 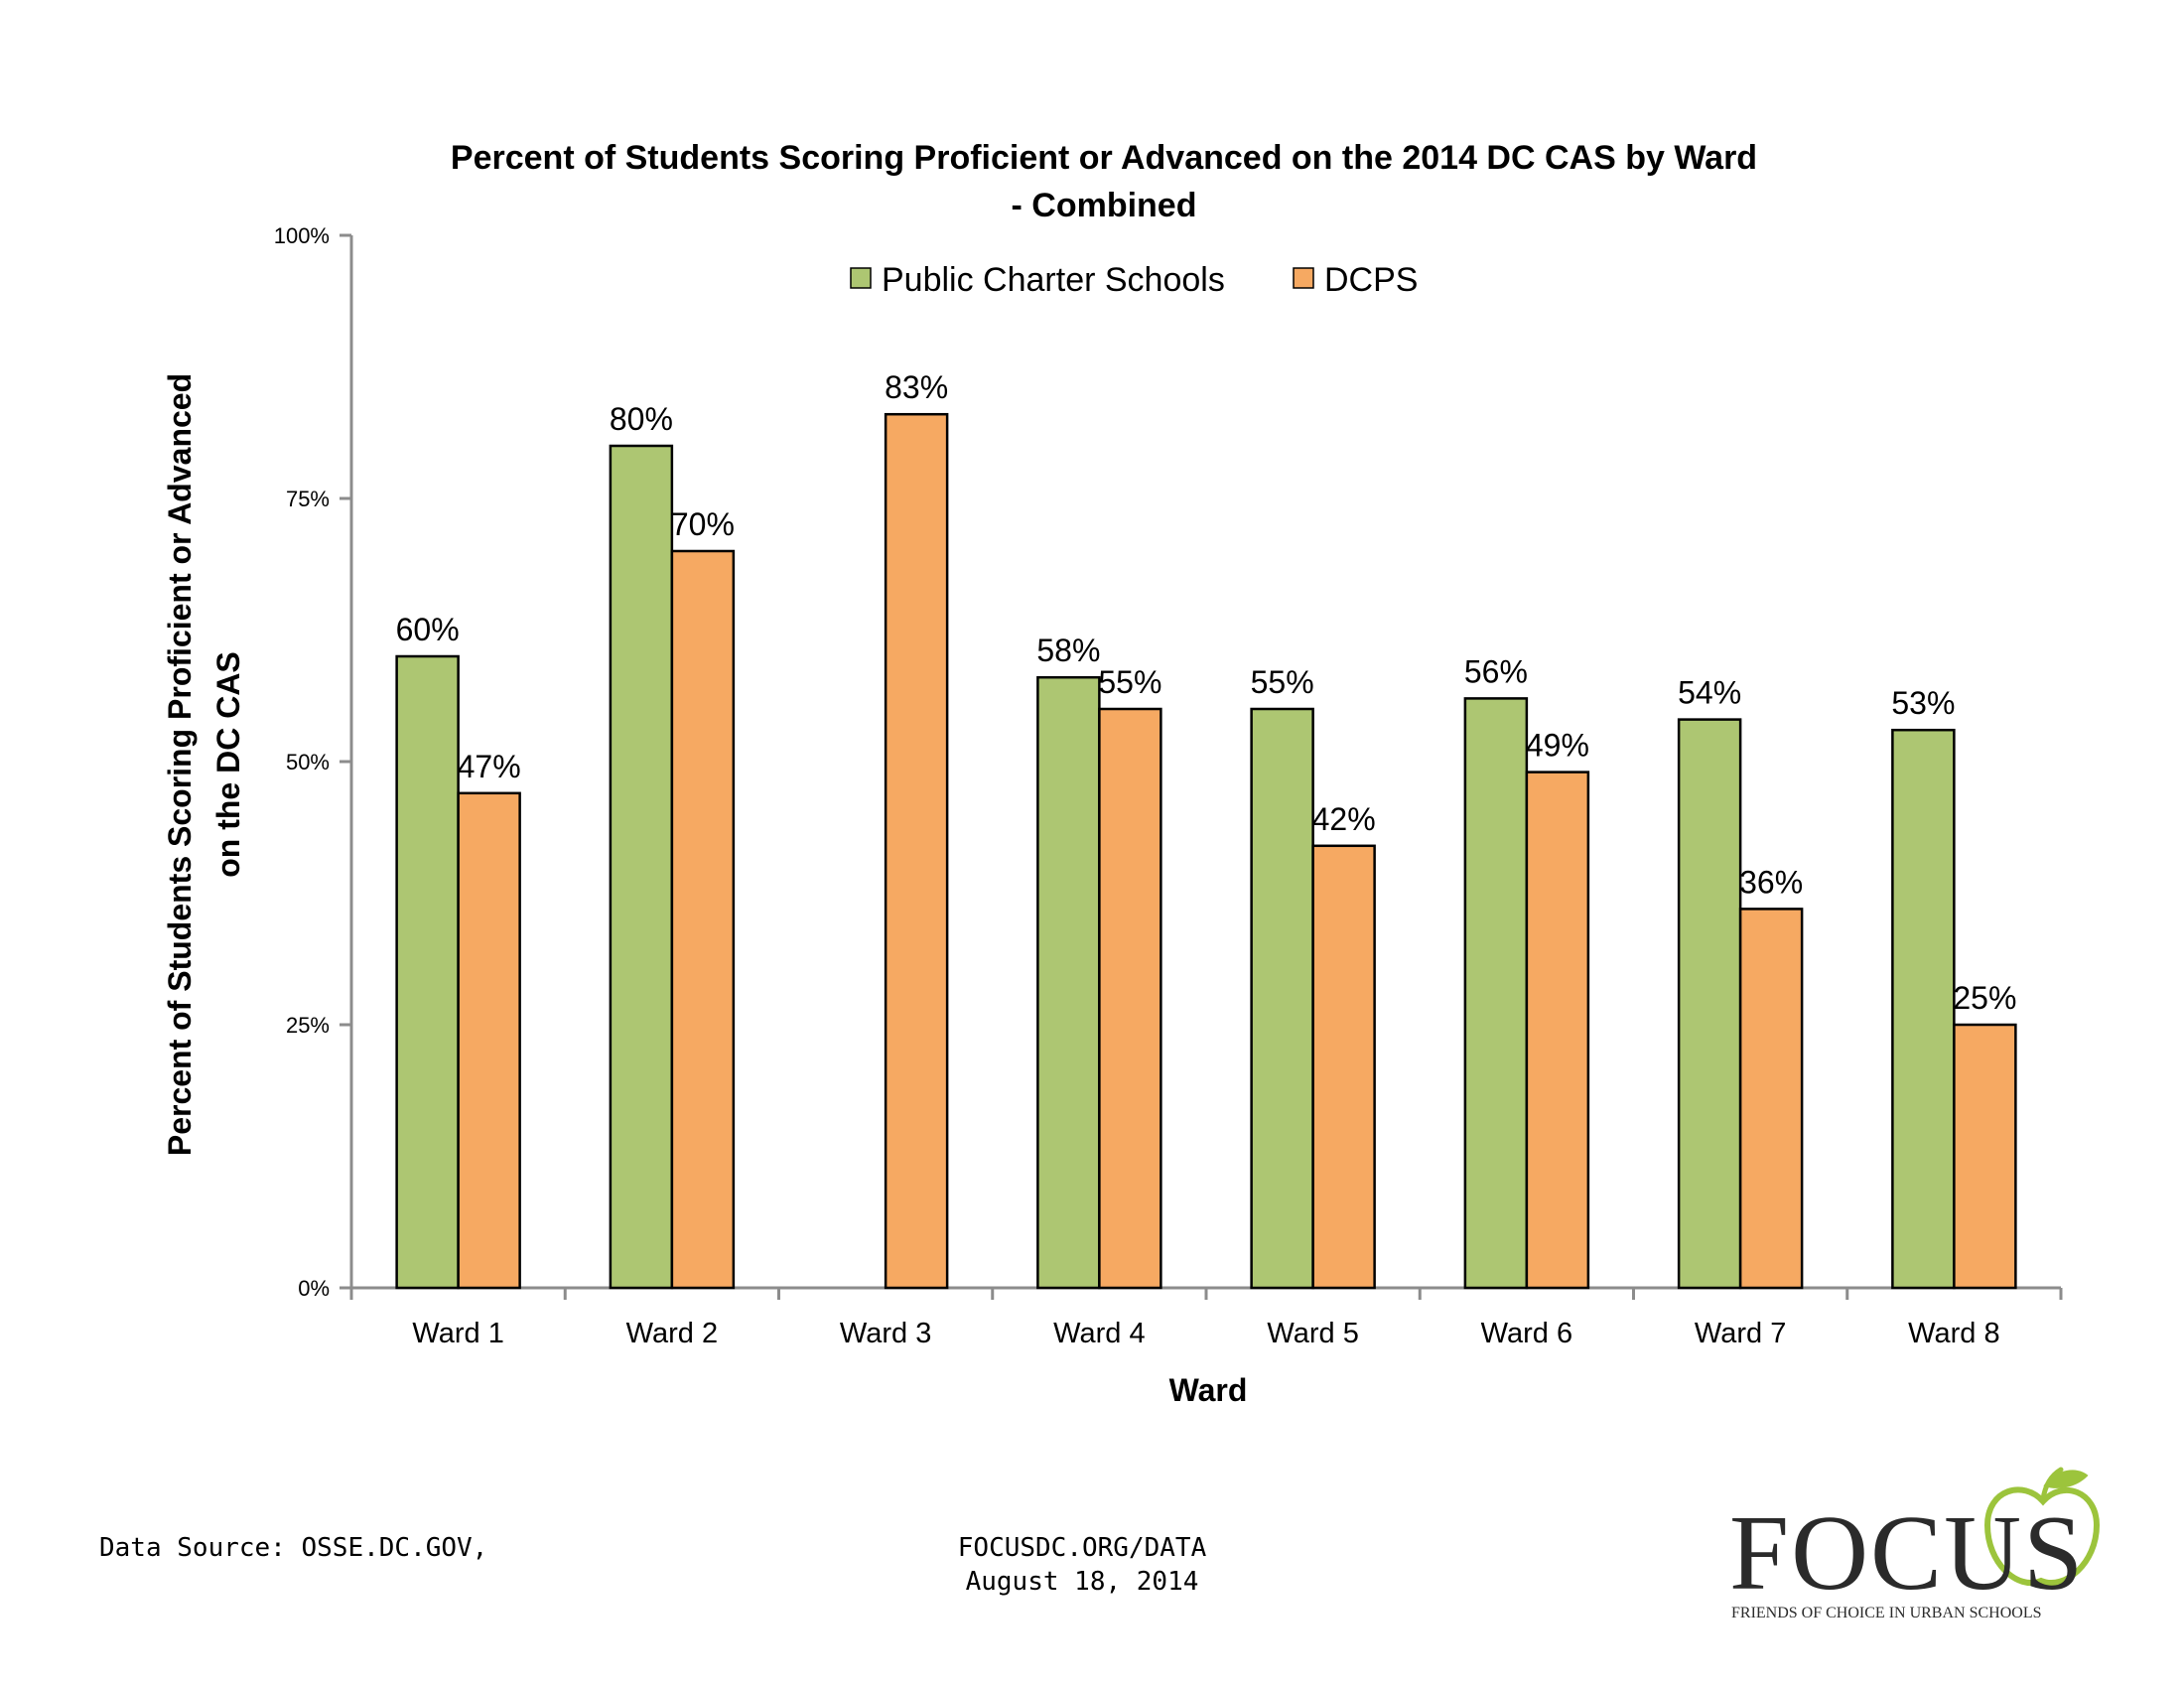 What do you see at coordinates (641, 419) in the screenshot?
I see `data-label-charter: 80%` at bounding box center [641, 419].